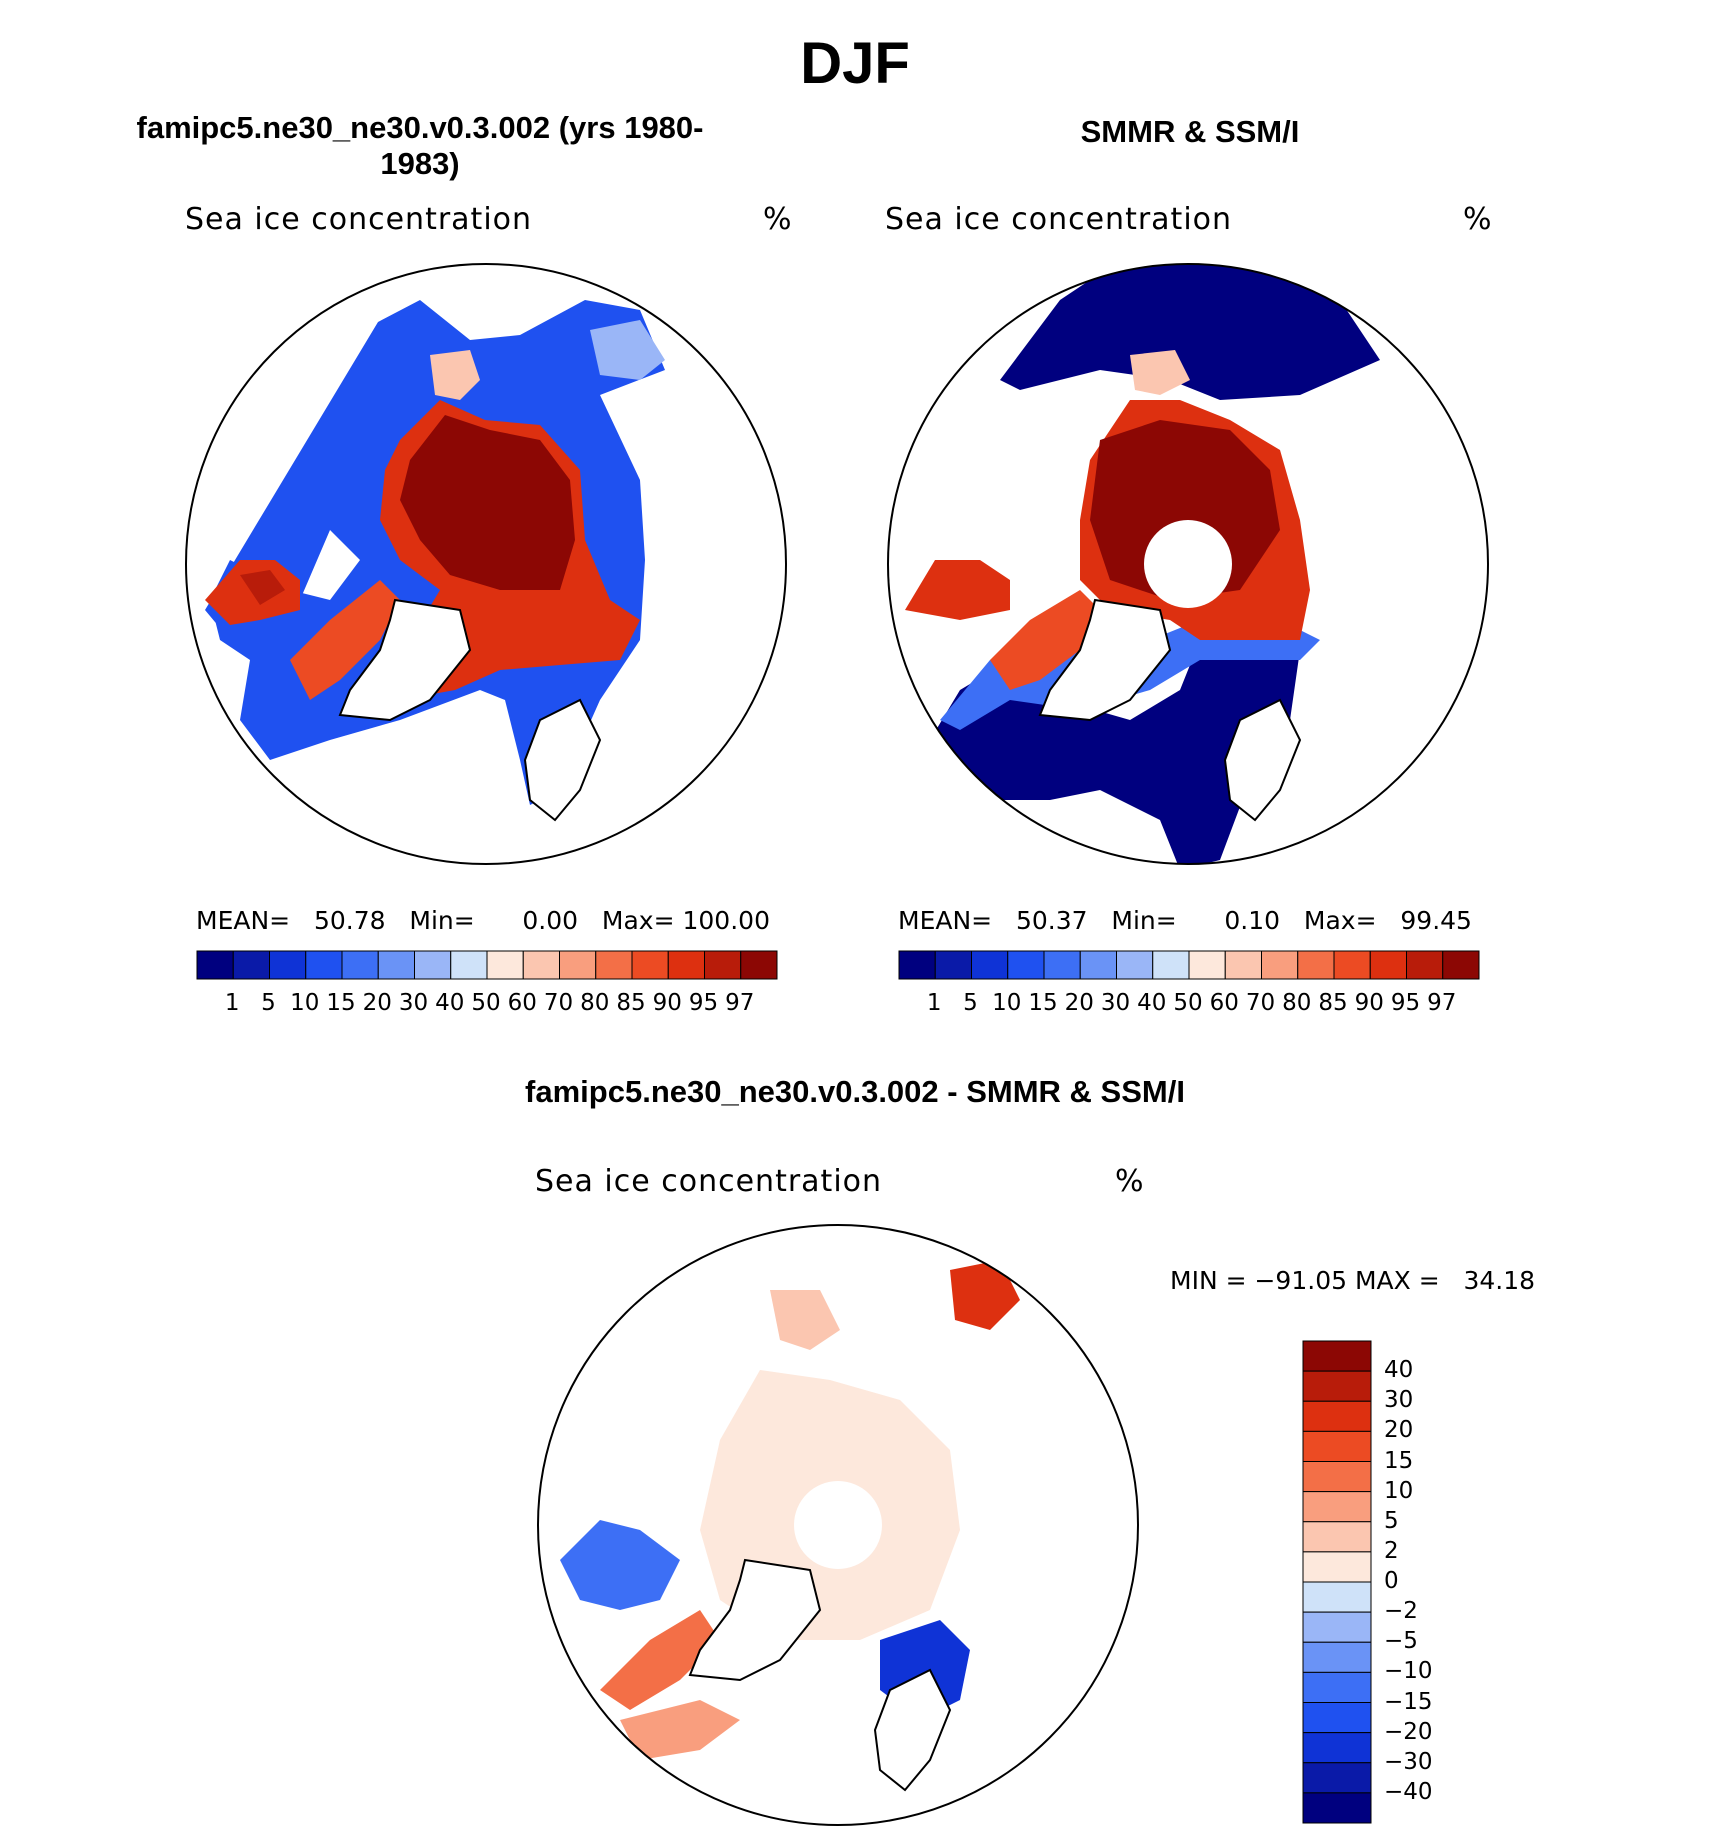 Image resolution: width=1710 pixels, height=1838 pixels. Describe the element at coordinates (487, 502) in the screenshot. I see `model-arctic-ice-core` at that location.